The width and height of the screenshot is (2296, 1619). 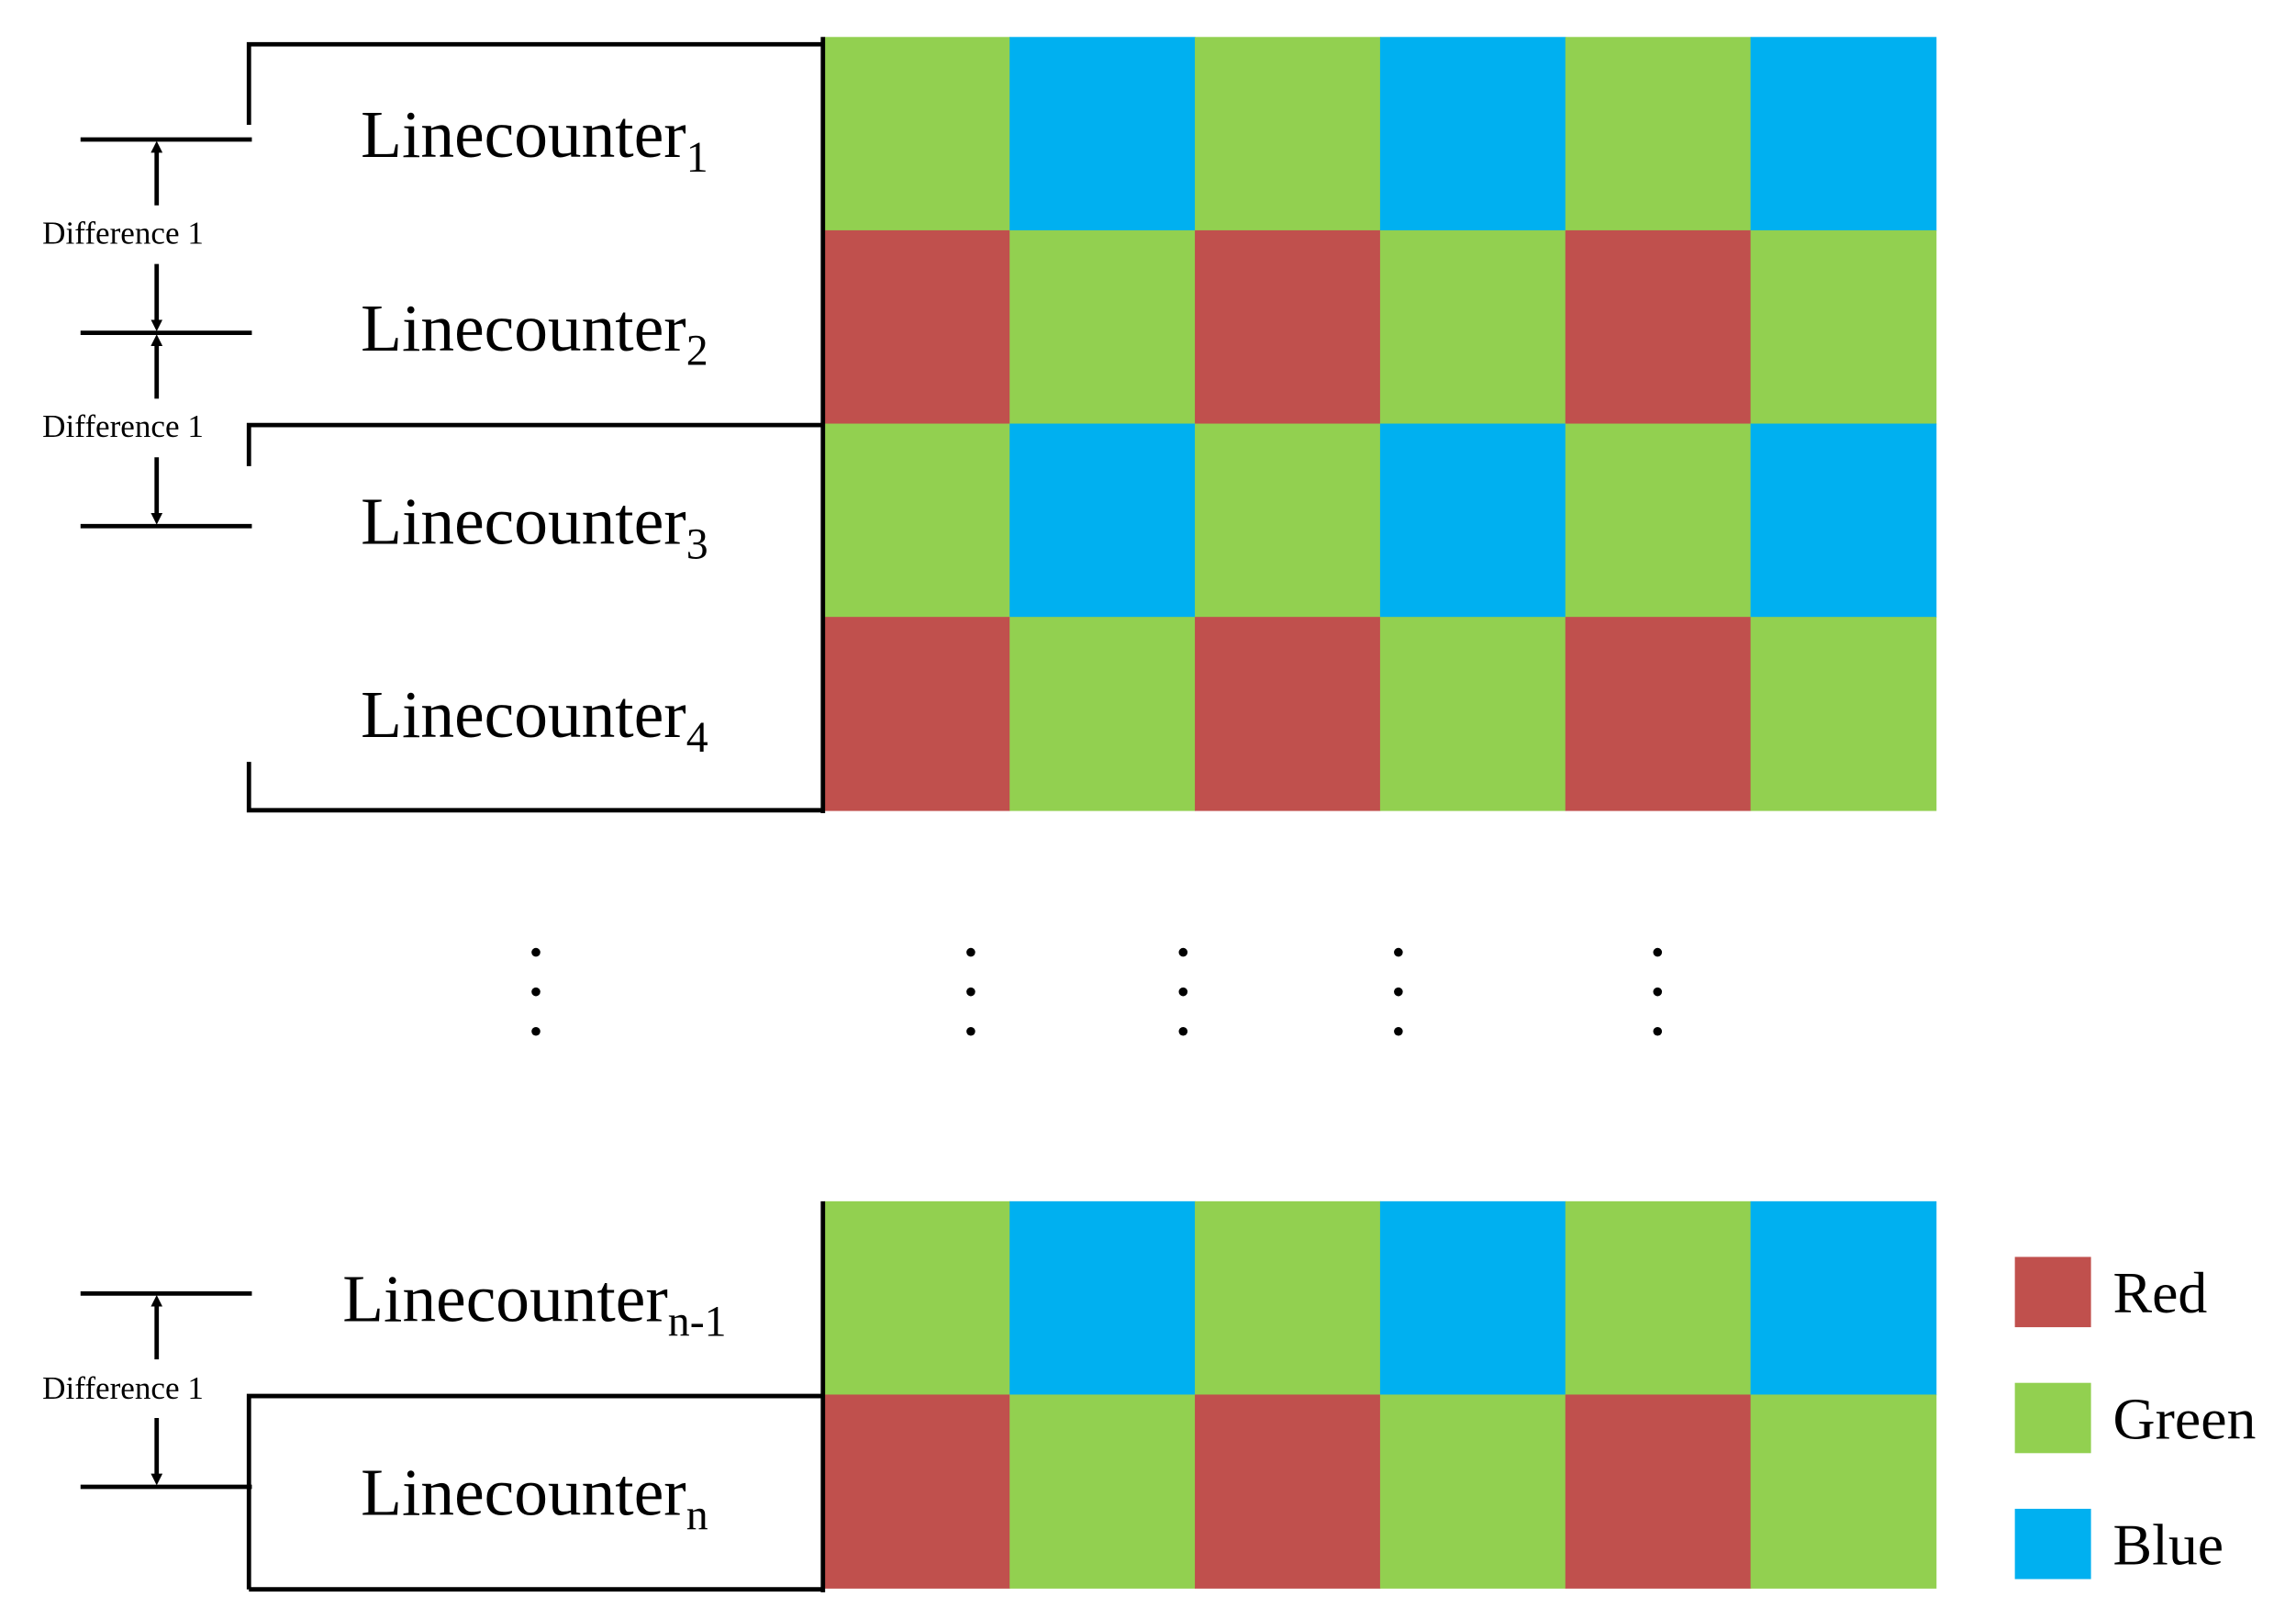 What do you see at coordinates (697, 1515) in the screenshot?
I see `label-subscript: n` at bounding box center [697, 1515].